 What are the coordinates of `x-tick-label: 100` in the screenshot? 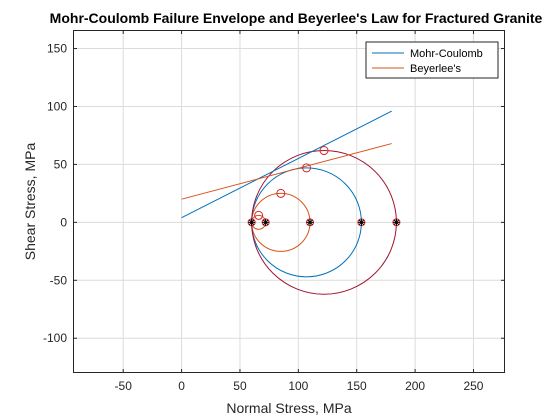 It's located at (298, 386).